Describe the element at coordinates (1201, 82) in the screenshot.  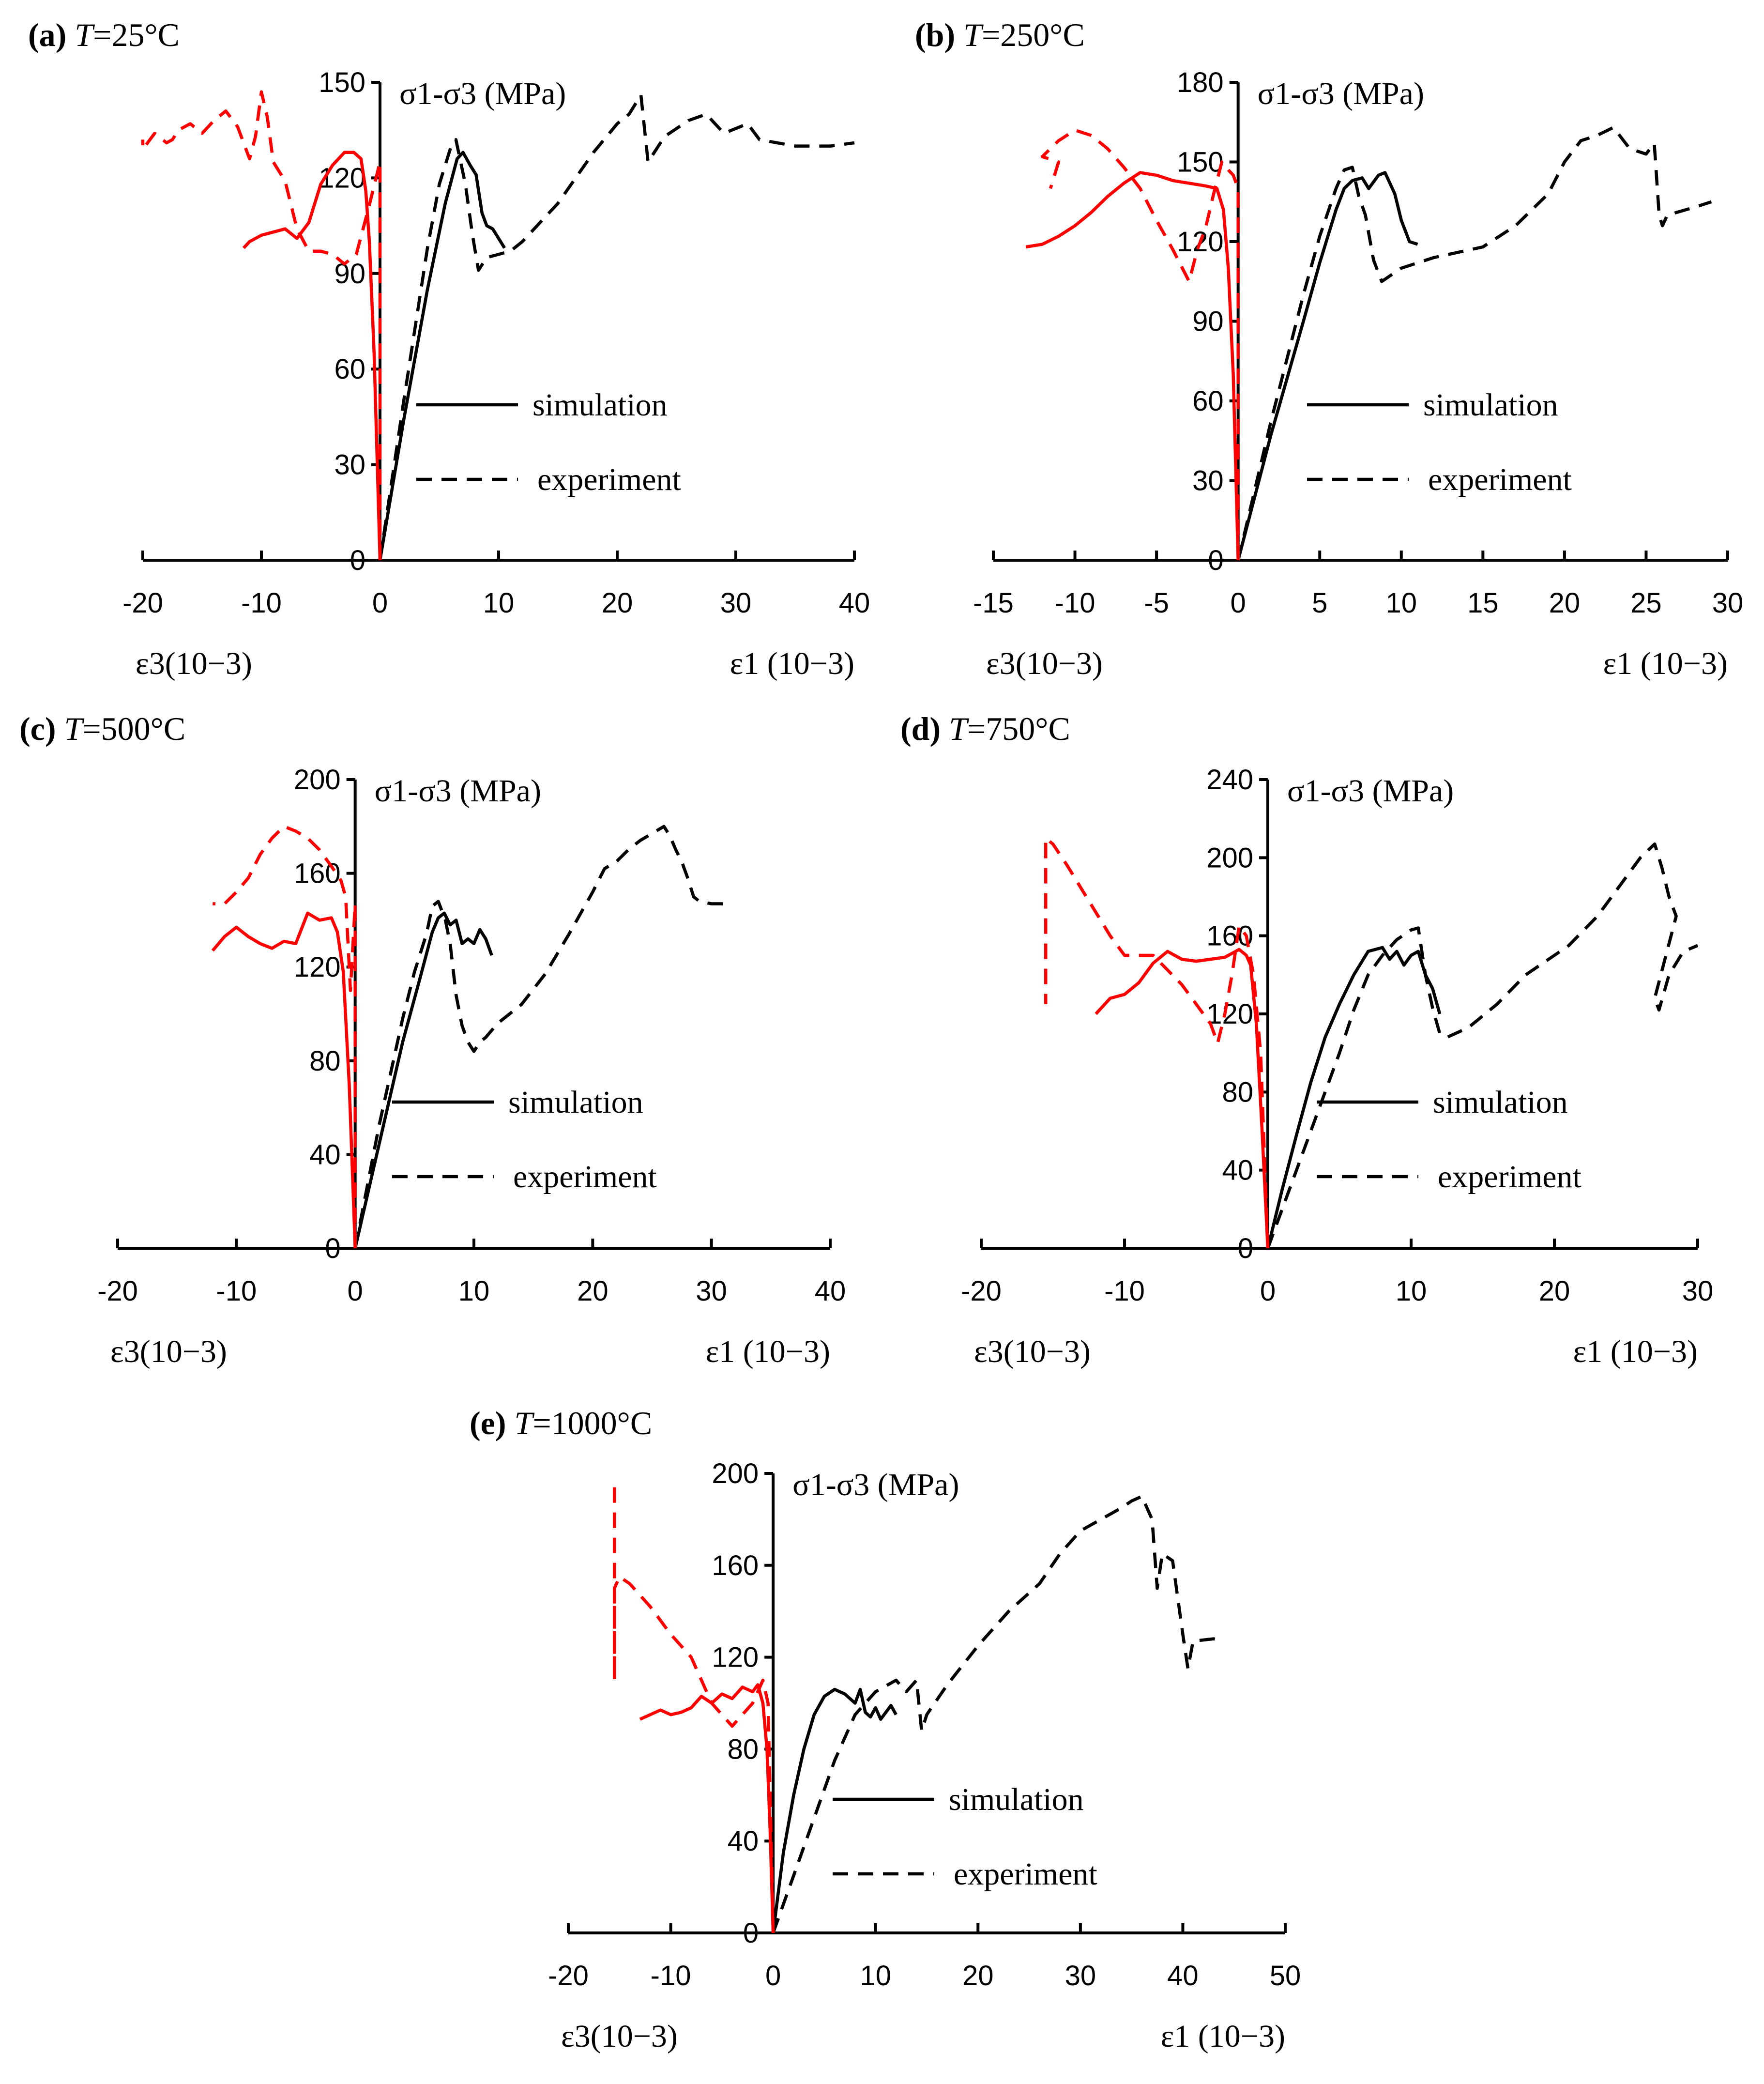
I see `y-tick-label: 180` at that location.